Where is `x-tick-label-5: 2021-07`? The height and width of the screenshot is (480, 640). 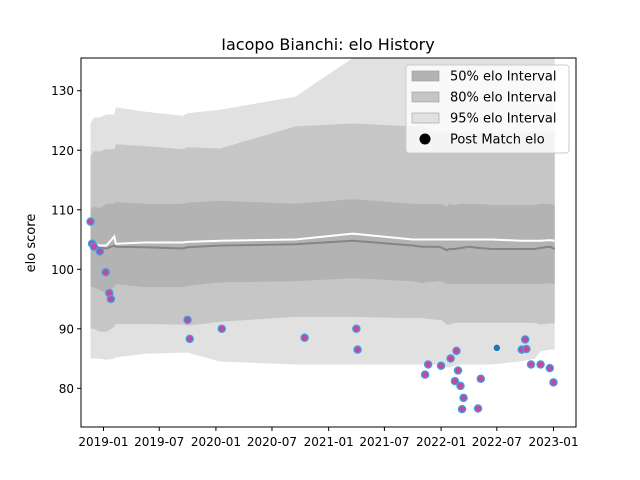 x-tick-label-5: 2021-07 is located at coordinates (384, 442).